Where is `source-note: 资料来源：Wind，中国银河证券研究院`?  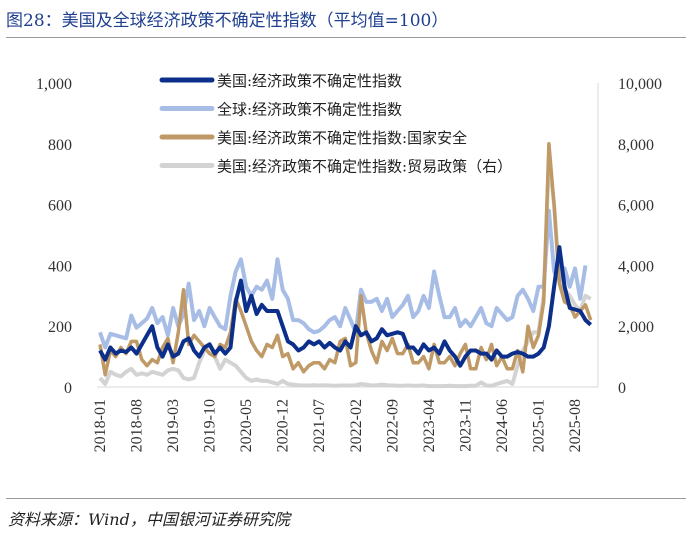 source-note: 资料来源：Wind，中国银河证券研究院 is located at coordinates (149, 519).